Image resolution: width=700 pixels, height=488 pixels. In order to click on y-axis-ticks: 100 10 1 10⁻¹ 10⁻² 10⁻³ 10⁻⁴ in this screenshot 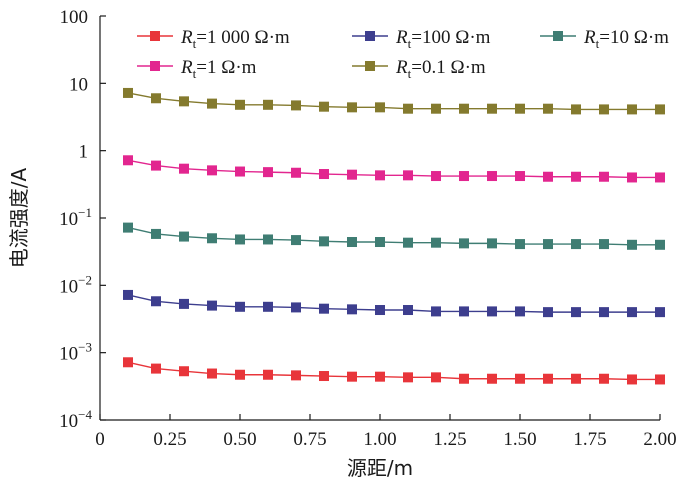, I will do `click(82, 219)`.